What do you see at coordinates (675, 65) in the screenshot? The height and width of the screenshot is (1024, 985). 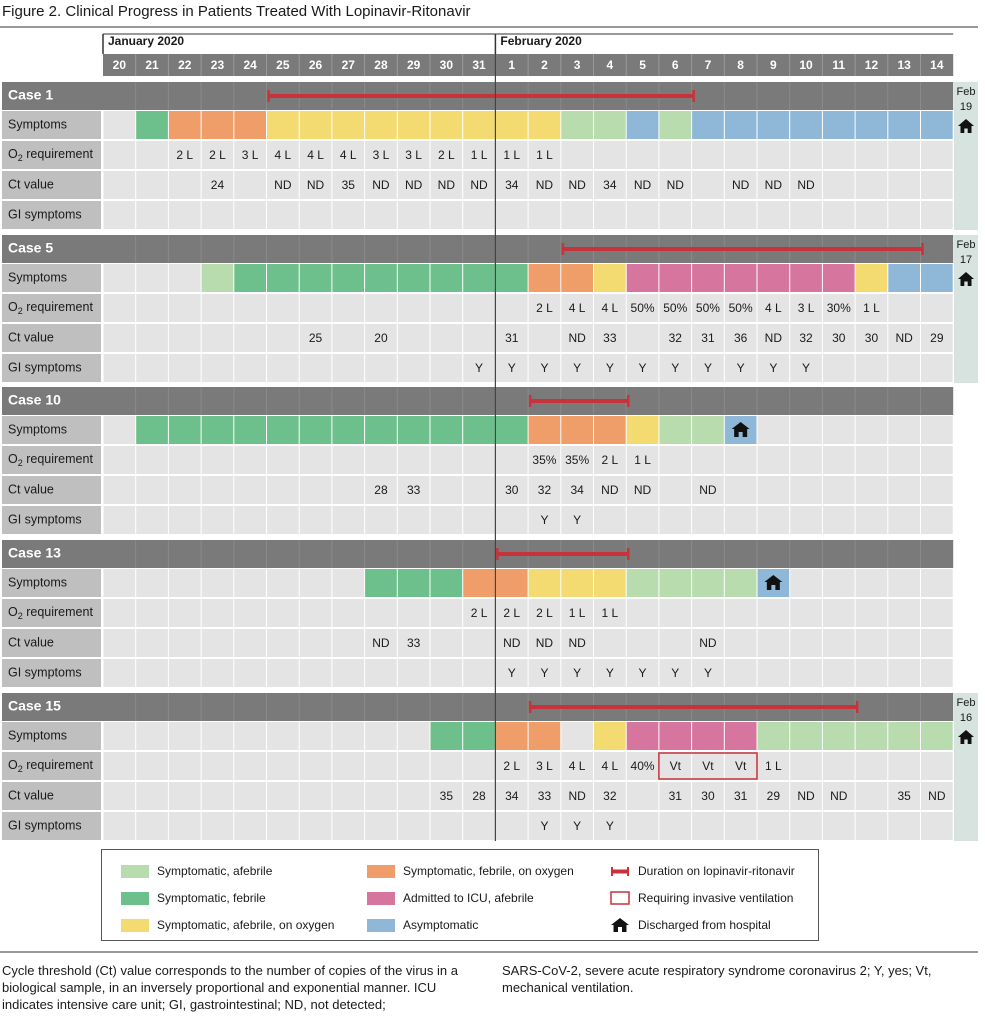 I see `day-label: 6` at bounding box center [675, 65].